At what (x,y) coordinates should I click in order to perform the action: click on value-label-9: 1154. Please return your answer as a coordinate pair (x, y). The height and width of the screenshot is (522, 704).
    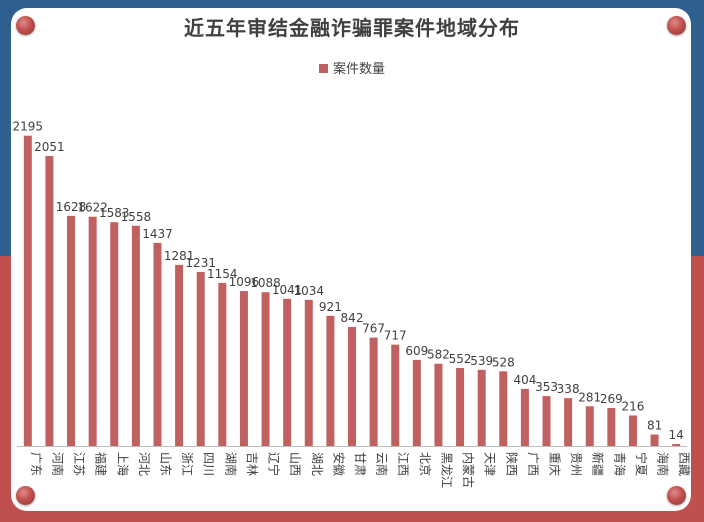
    Looking at the image, I should click on (222, 274).